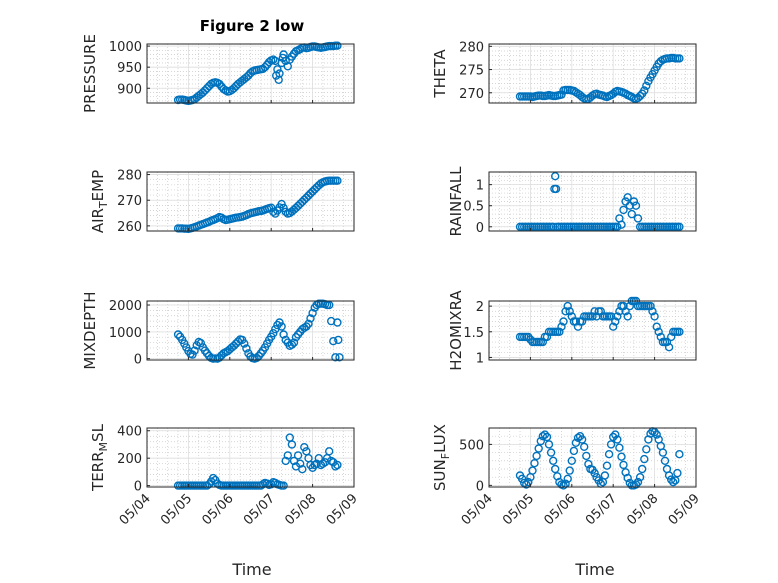 Image resolution: width=778 pixels, height=583 pixels. I want to click on y-axis-label: PRESSURE, so click(90, 73).